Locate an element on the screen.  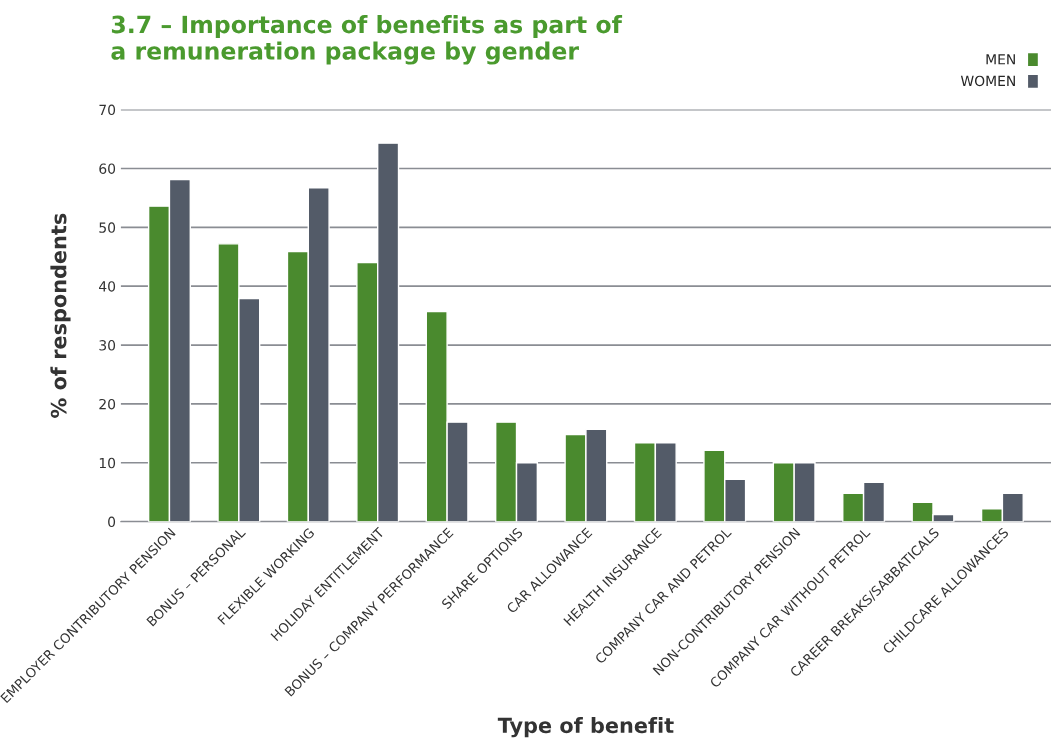
y-tick-label: 30 is located at coordinates (107, 345).